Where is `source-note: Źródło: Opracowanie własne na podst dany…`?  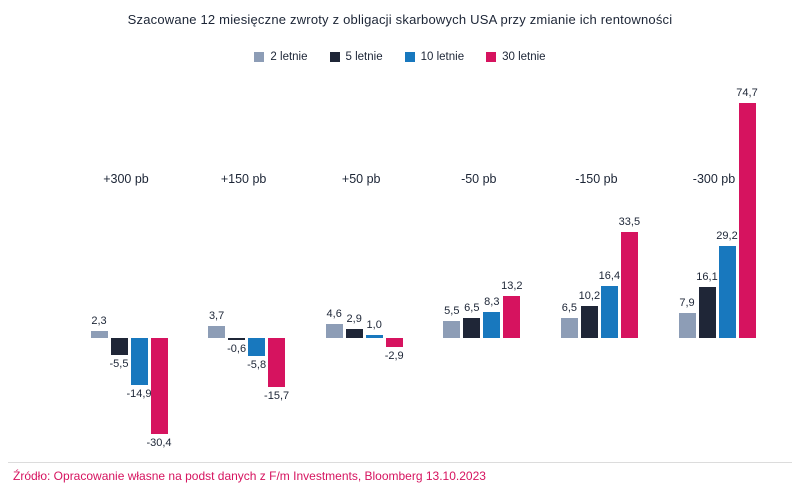
source-note: Źródło: Opracowanie własne na podst dany… is located at coordinates (249, 476).